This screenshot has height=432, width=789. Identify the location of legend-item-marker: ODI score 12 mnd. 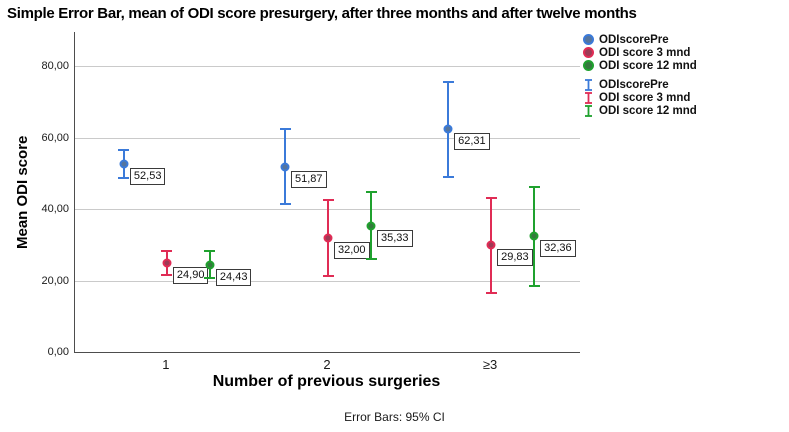
(639, 65).